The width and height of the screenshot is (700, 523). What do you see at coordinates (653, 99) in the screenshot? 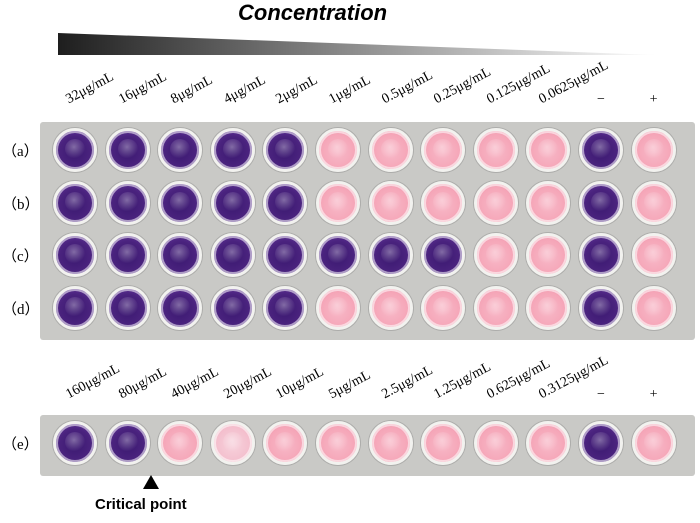
I see `top-concentration-label: +` at bounding box center [653, 99].